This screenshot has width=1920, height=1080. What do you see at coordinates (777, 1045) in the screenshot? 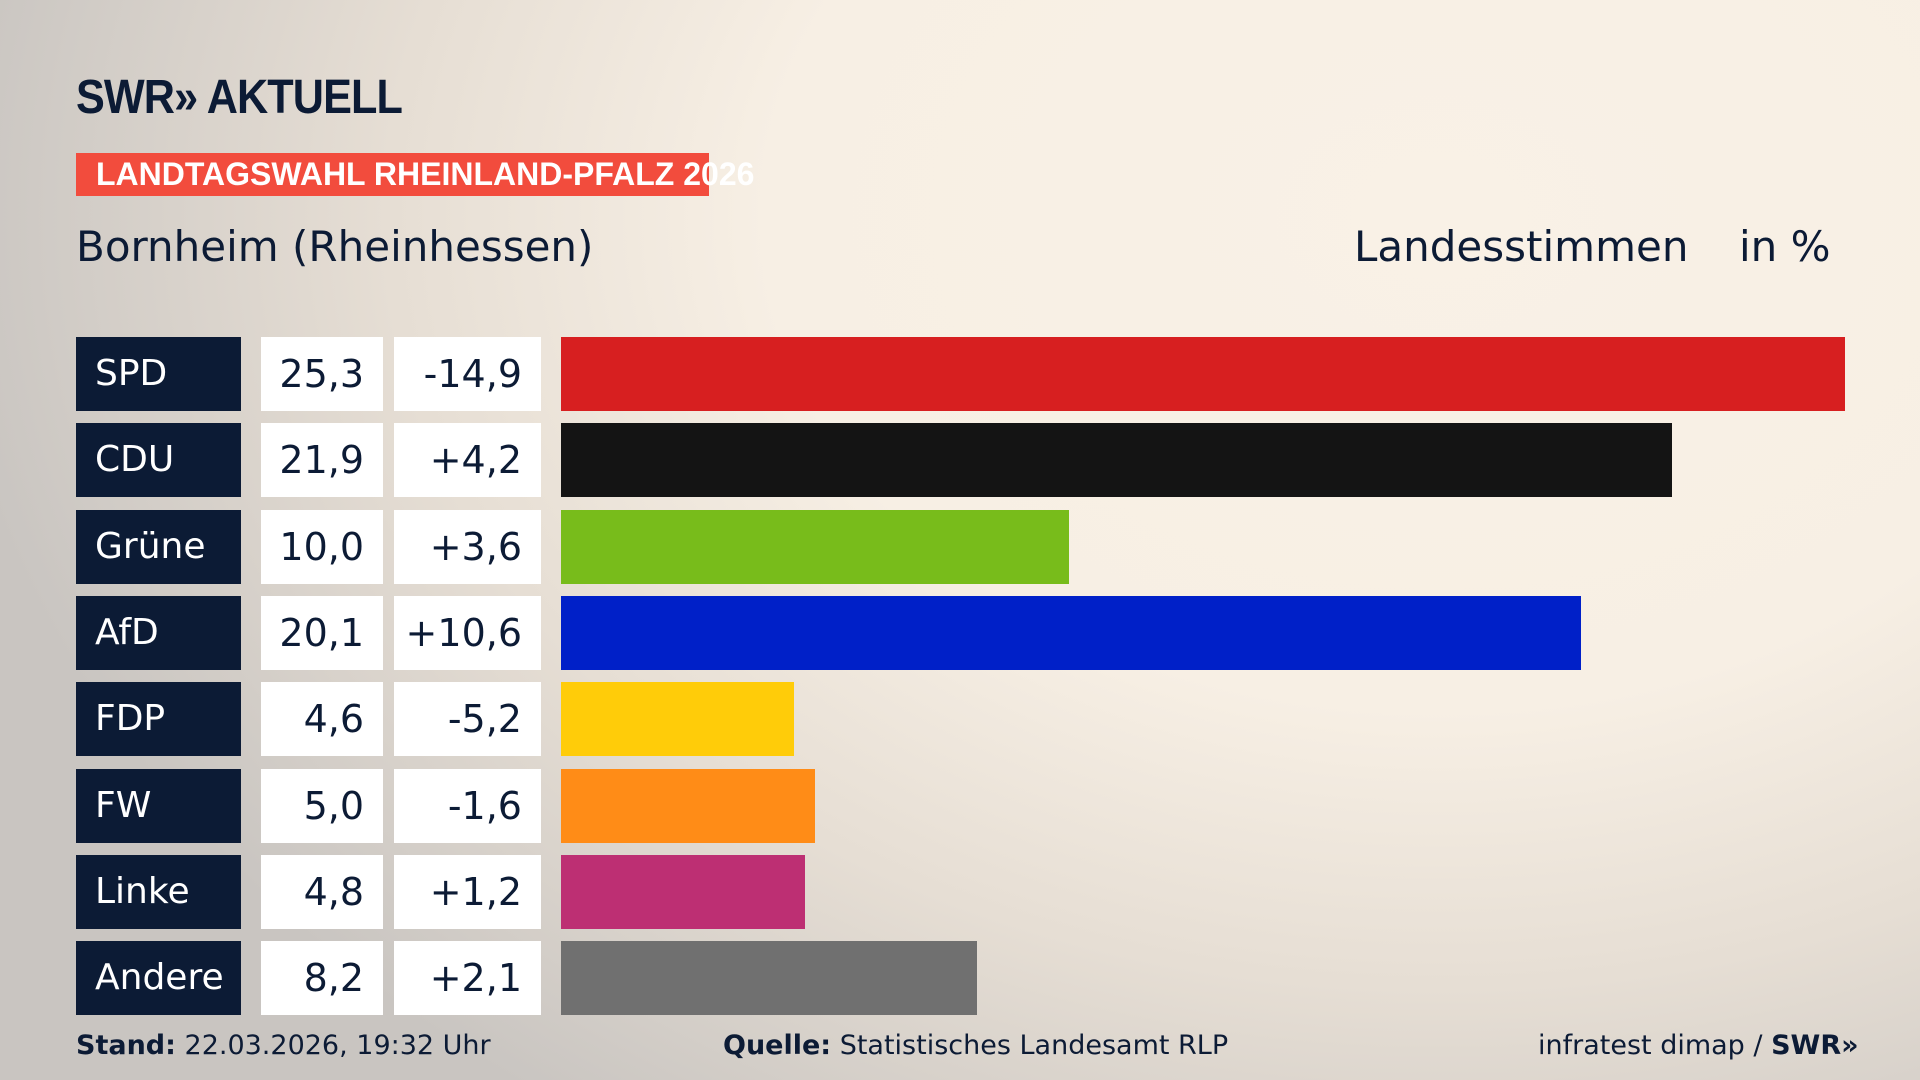
I see `source-label: Quelle:` at bounding box center [777, 1045].